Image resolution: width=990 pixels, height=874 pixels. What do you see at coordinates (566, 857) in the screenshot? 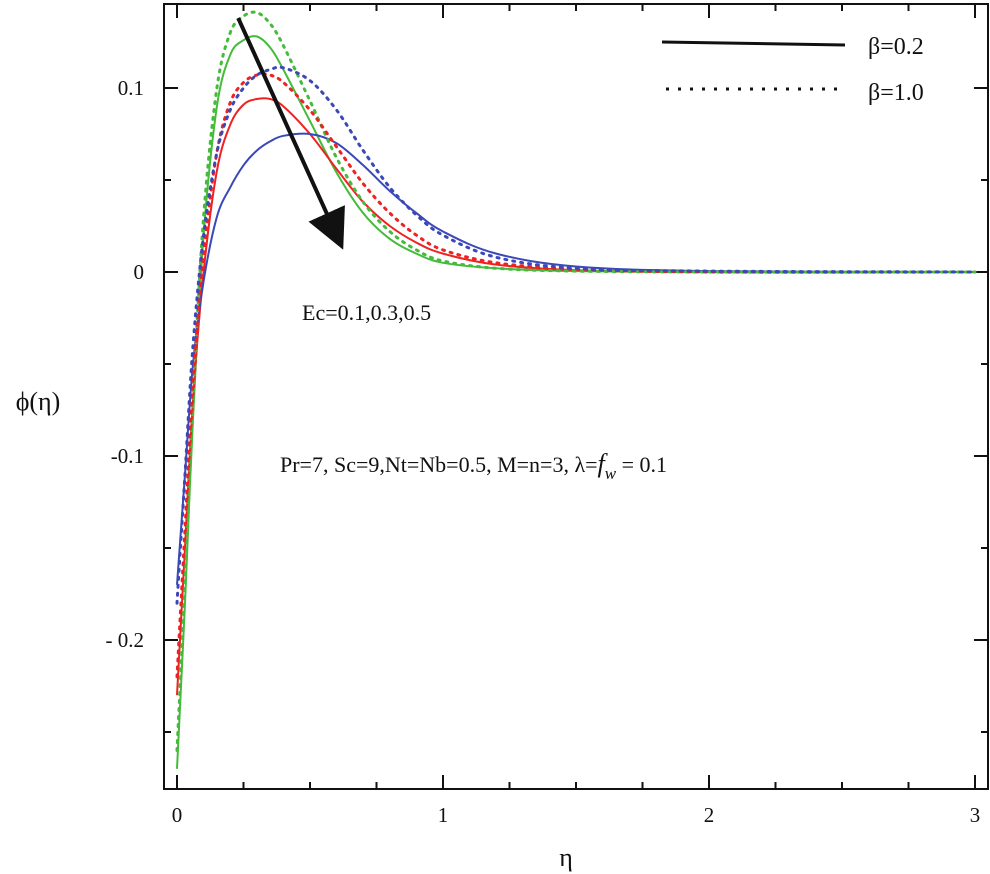
I see `x-axis-label: η` at bounding box center [566, 857].